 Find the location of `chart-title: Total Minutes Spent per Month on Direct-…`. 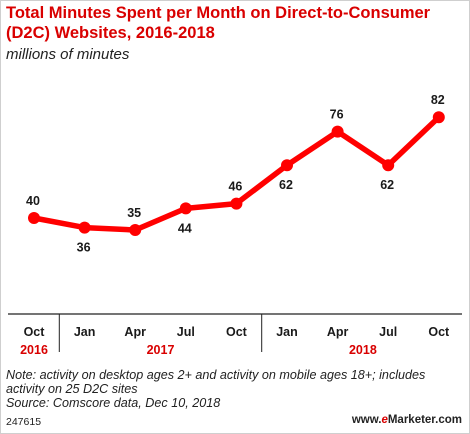

chart-title: Total Minutes Spent per Month on Direct-… is located at coordinates (218, 23).